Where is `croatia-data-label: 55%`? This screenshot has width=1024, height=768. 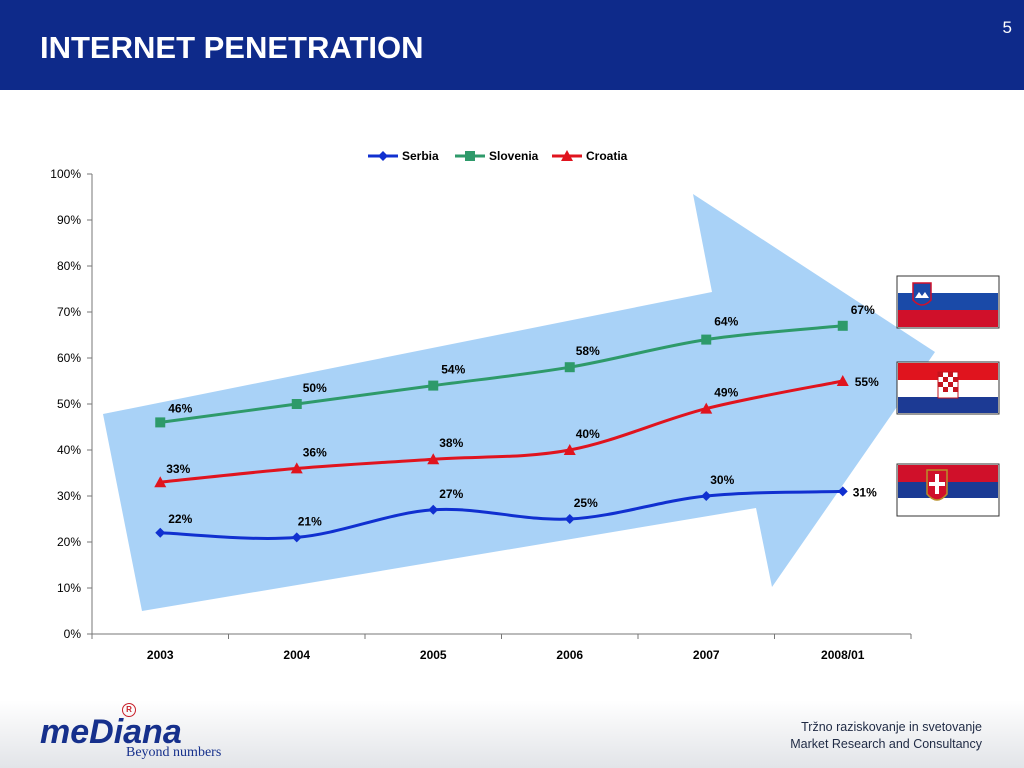 croatia-data-label: 55% is located at coordinates (867, 382).